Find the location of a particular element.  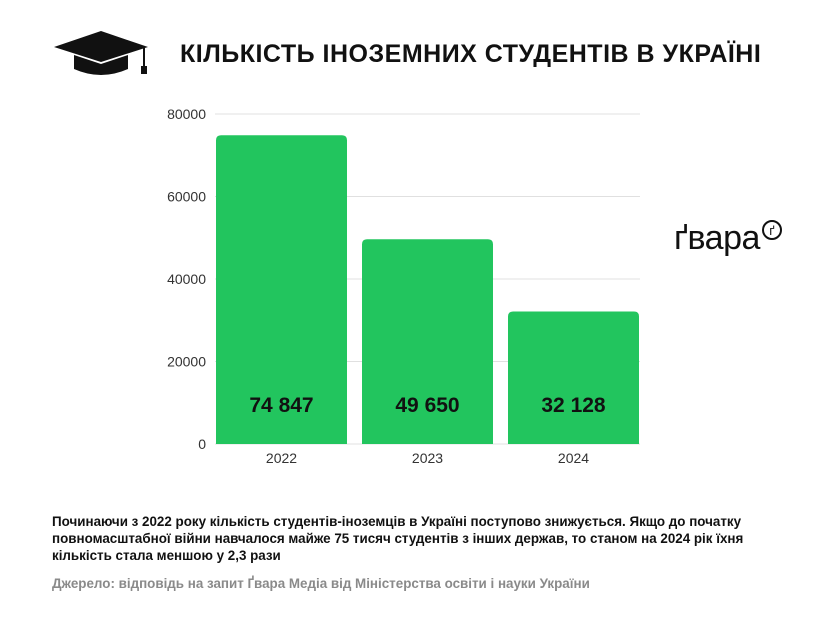

header is located at coordinates (101, 54).